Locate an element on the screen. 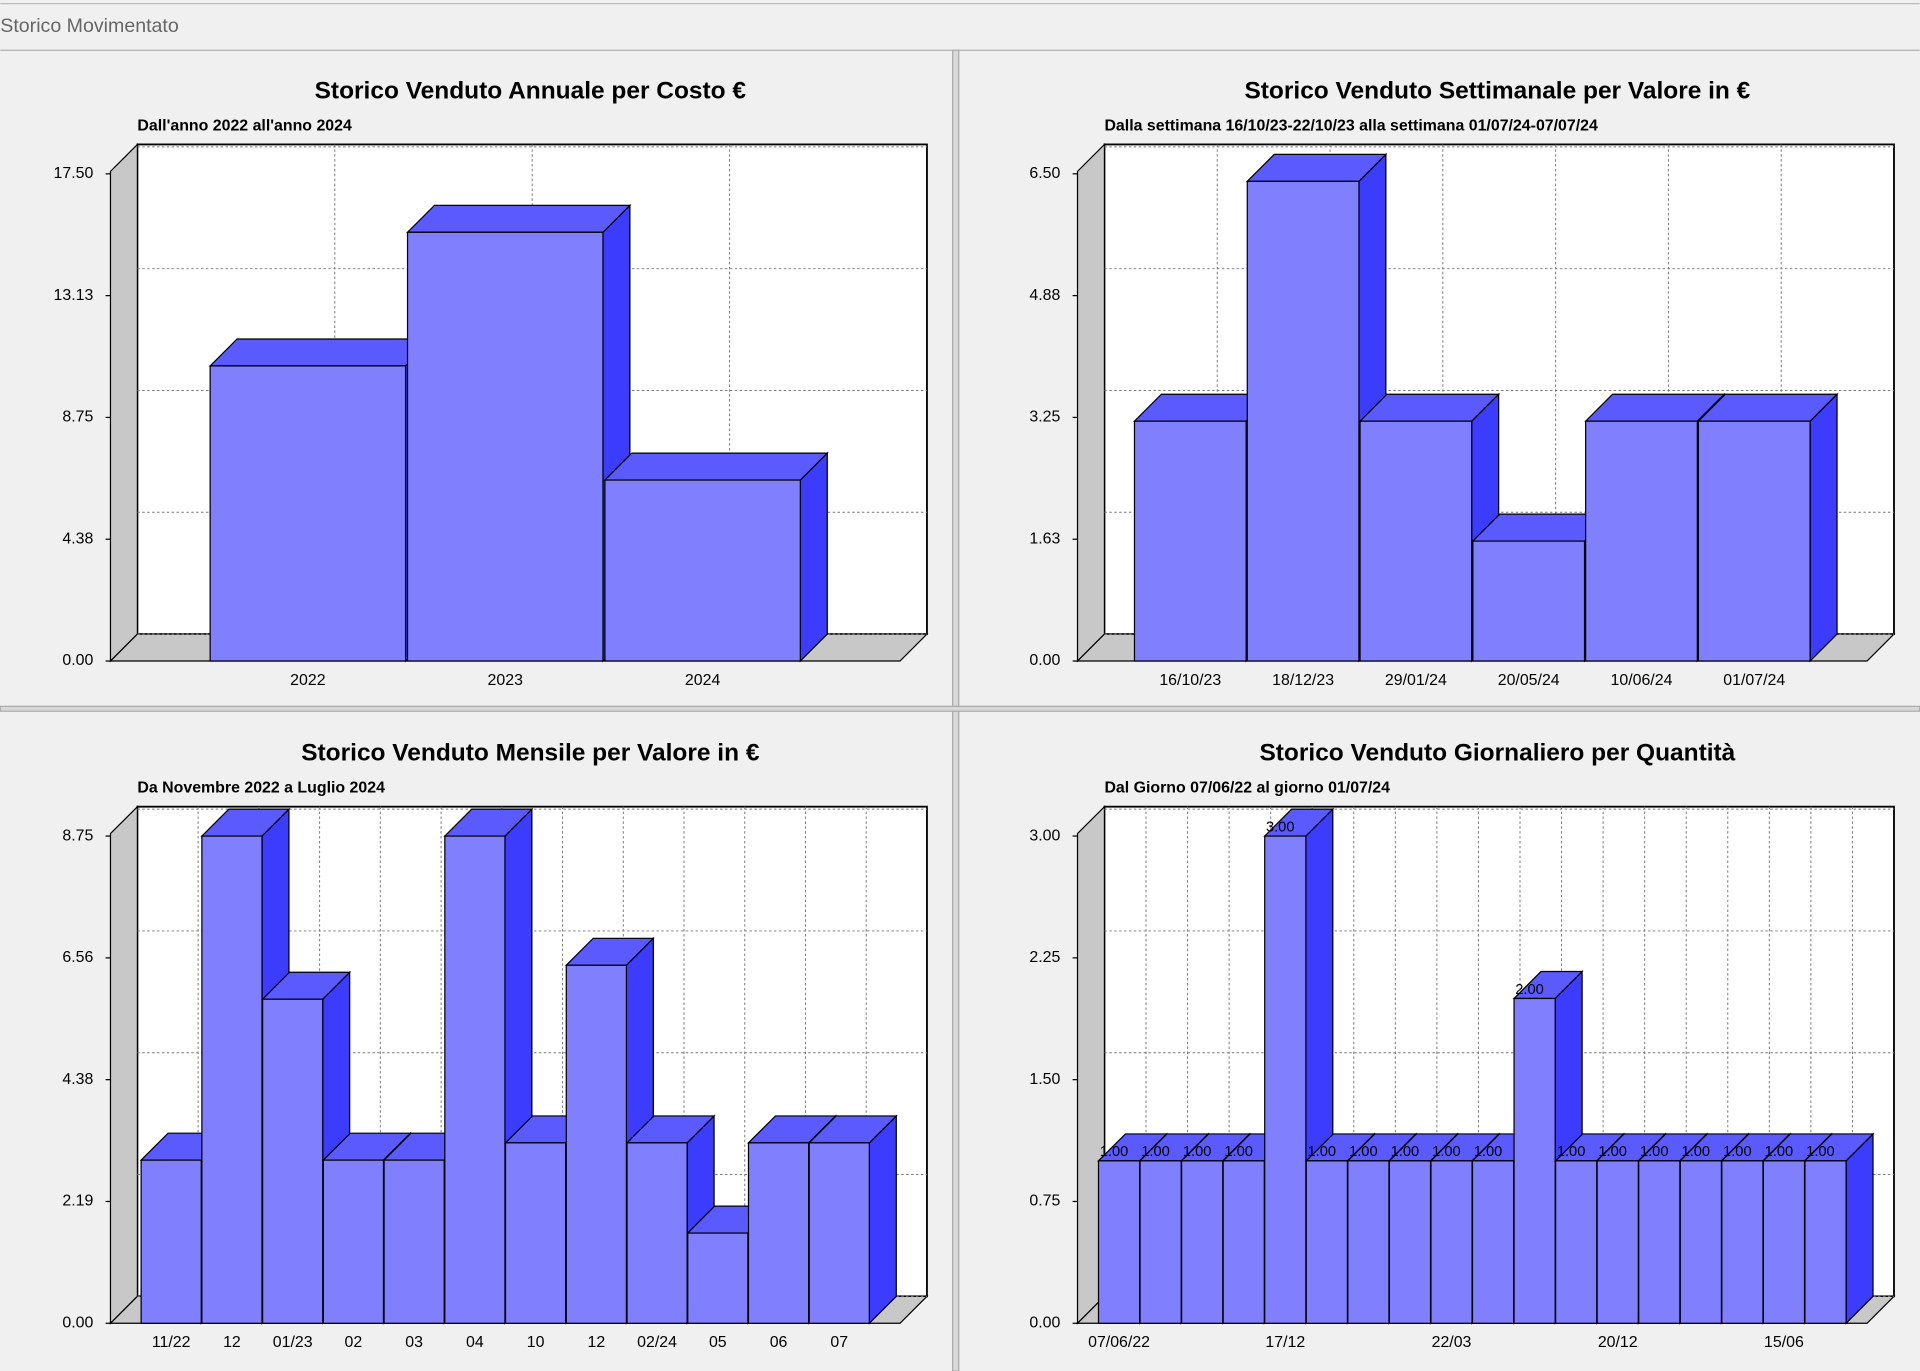  y-tick-label: 2.25 is located at coordinates (1044, 957).